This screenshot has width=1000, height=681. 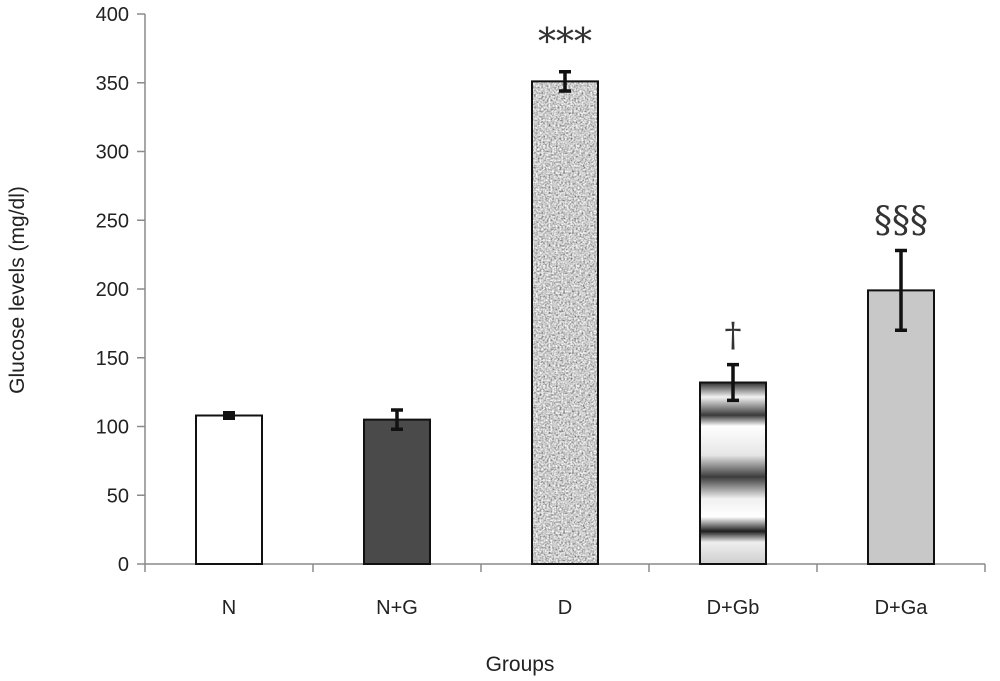 I want to click on x-tick-label: D+Ga, so click(x=902, y=608).